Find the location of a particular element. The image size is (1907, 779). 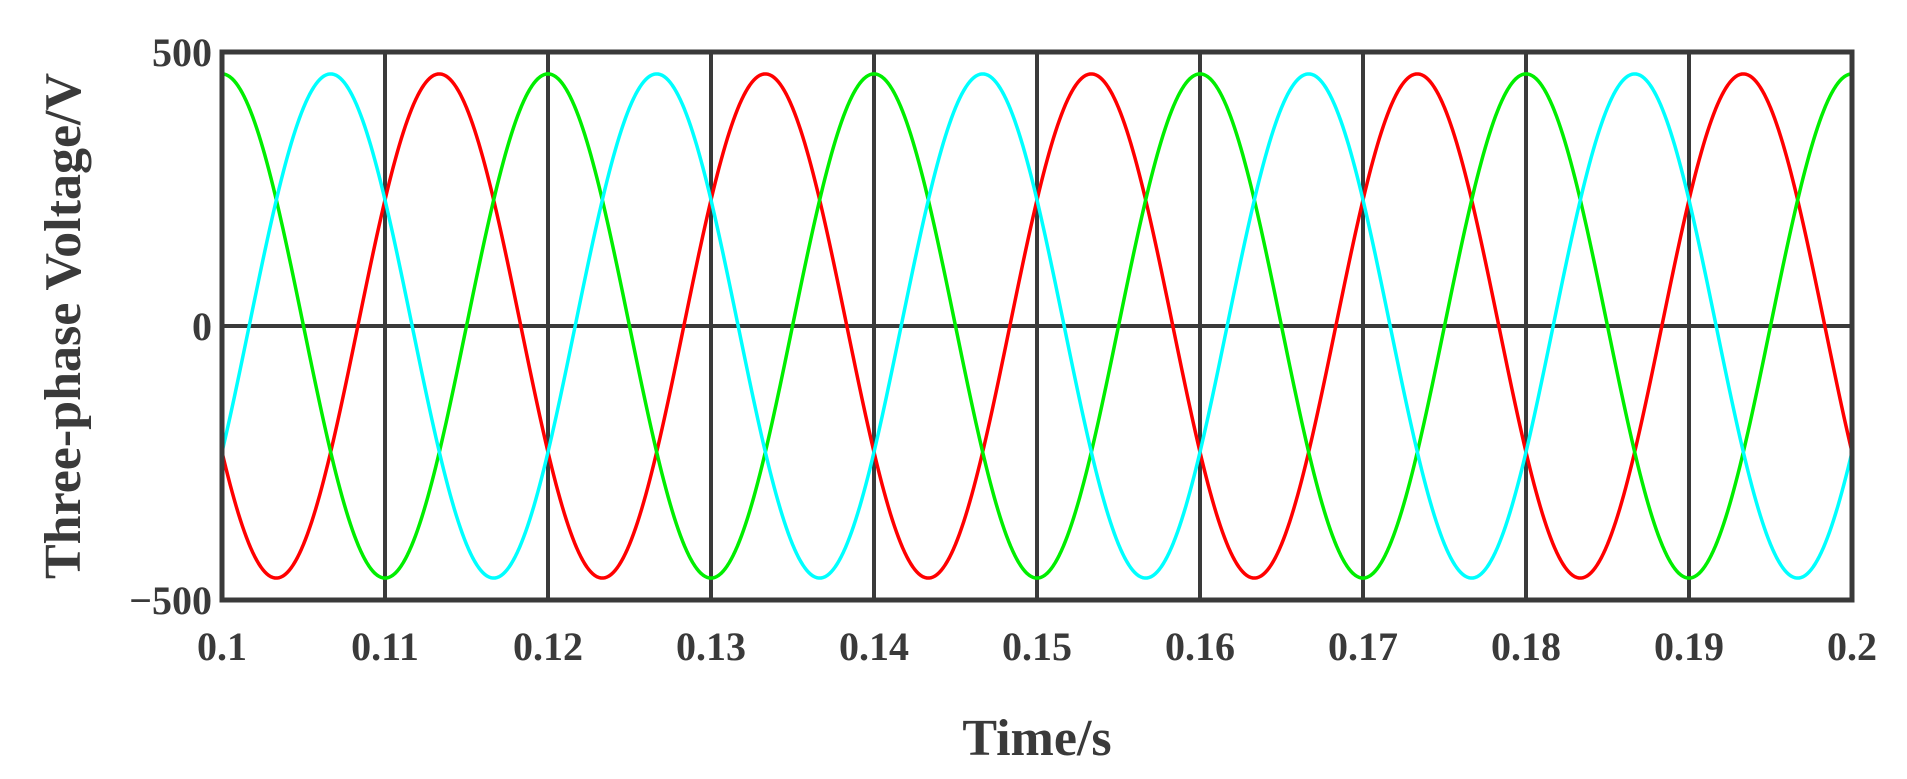

x-tick-label: 0.15 is located at coordinates (1037, 646).